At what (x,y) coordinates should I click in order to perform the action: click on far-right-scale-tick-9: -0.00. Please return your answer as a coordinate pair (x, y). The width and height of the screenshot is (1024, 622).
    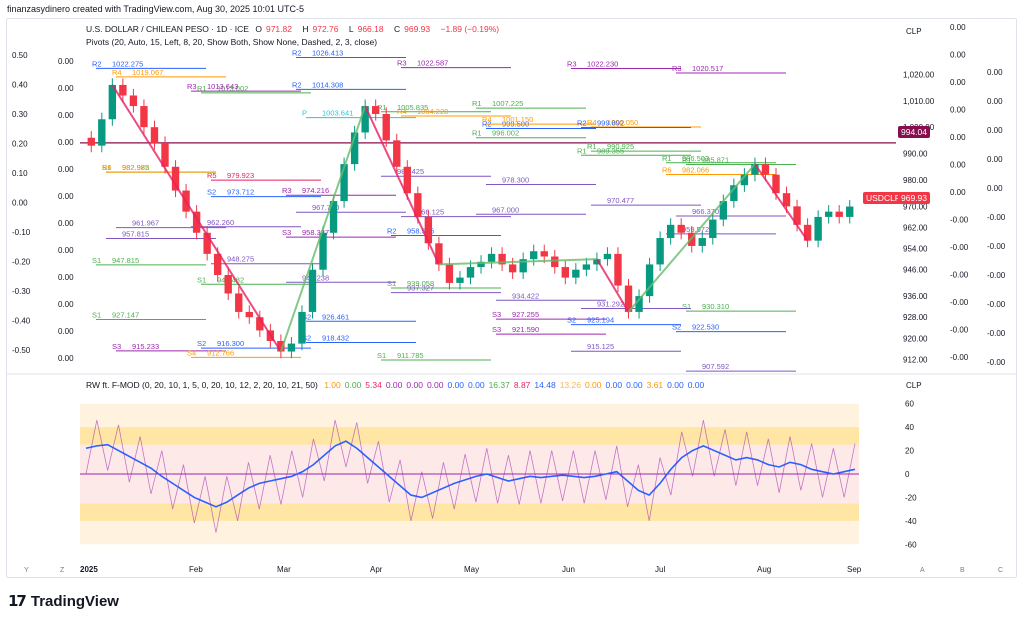
    Looking at the image, I should click on (996, 333).